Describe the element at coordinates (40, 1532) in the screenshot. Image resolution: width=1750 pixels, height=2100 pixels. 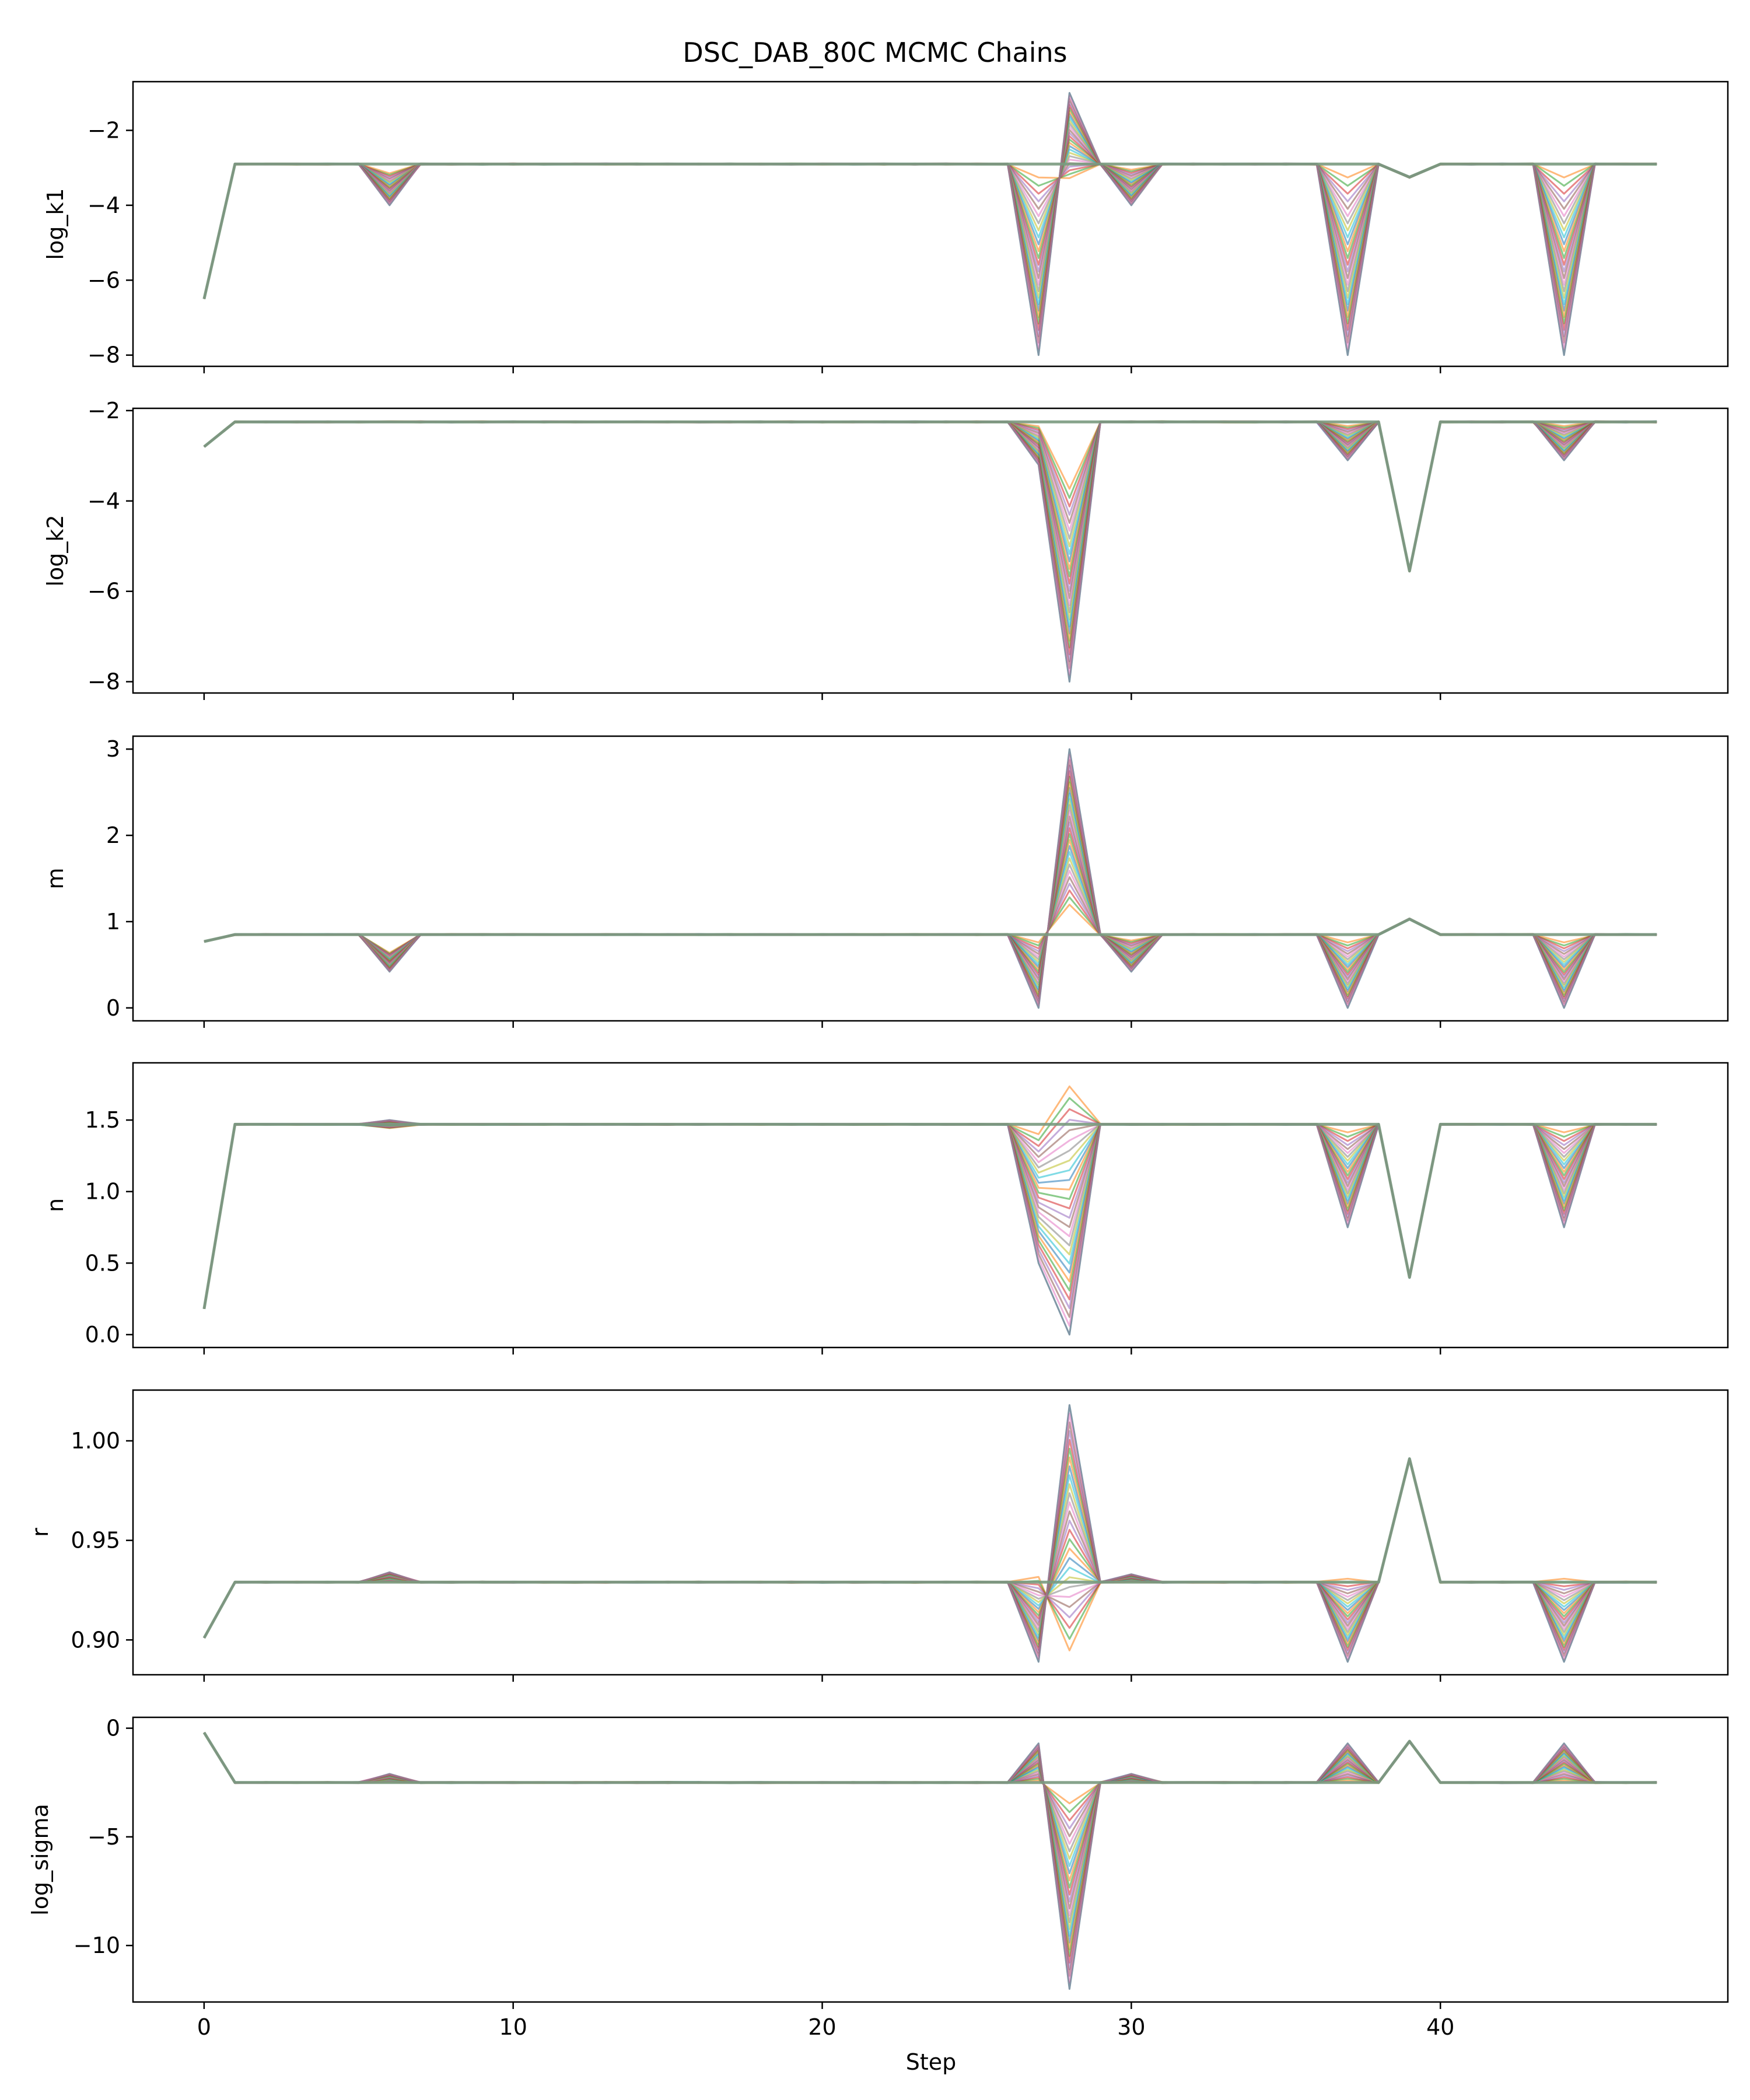
I see `y-axis-label: r` at that location.